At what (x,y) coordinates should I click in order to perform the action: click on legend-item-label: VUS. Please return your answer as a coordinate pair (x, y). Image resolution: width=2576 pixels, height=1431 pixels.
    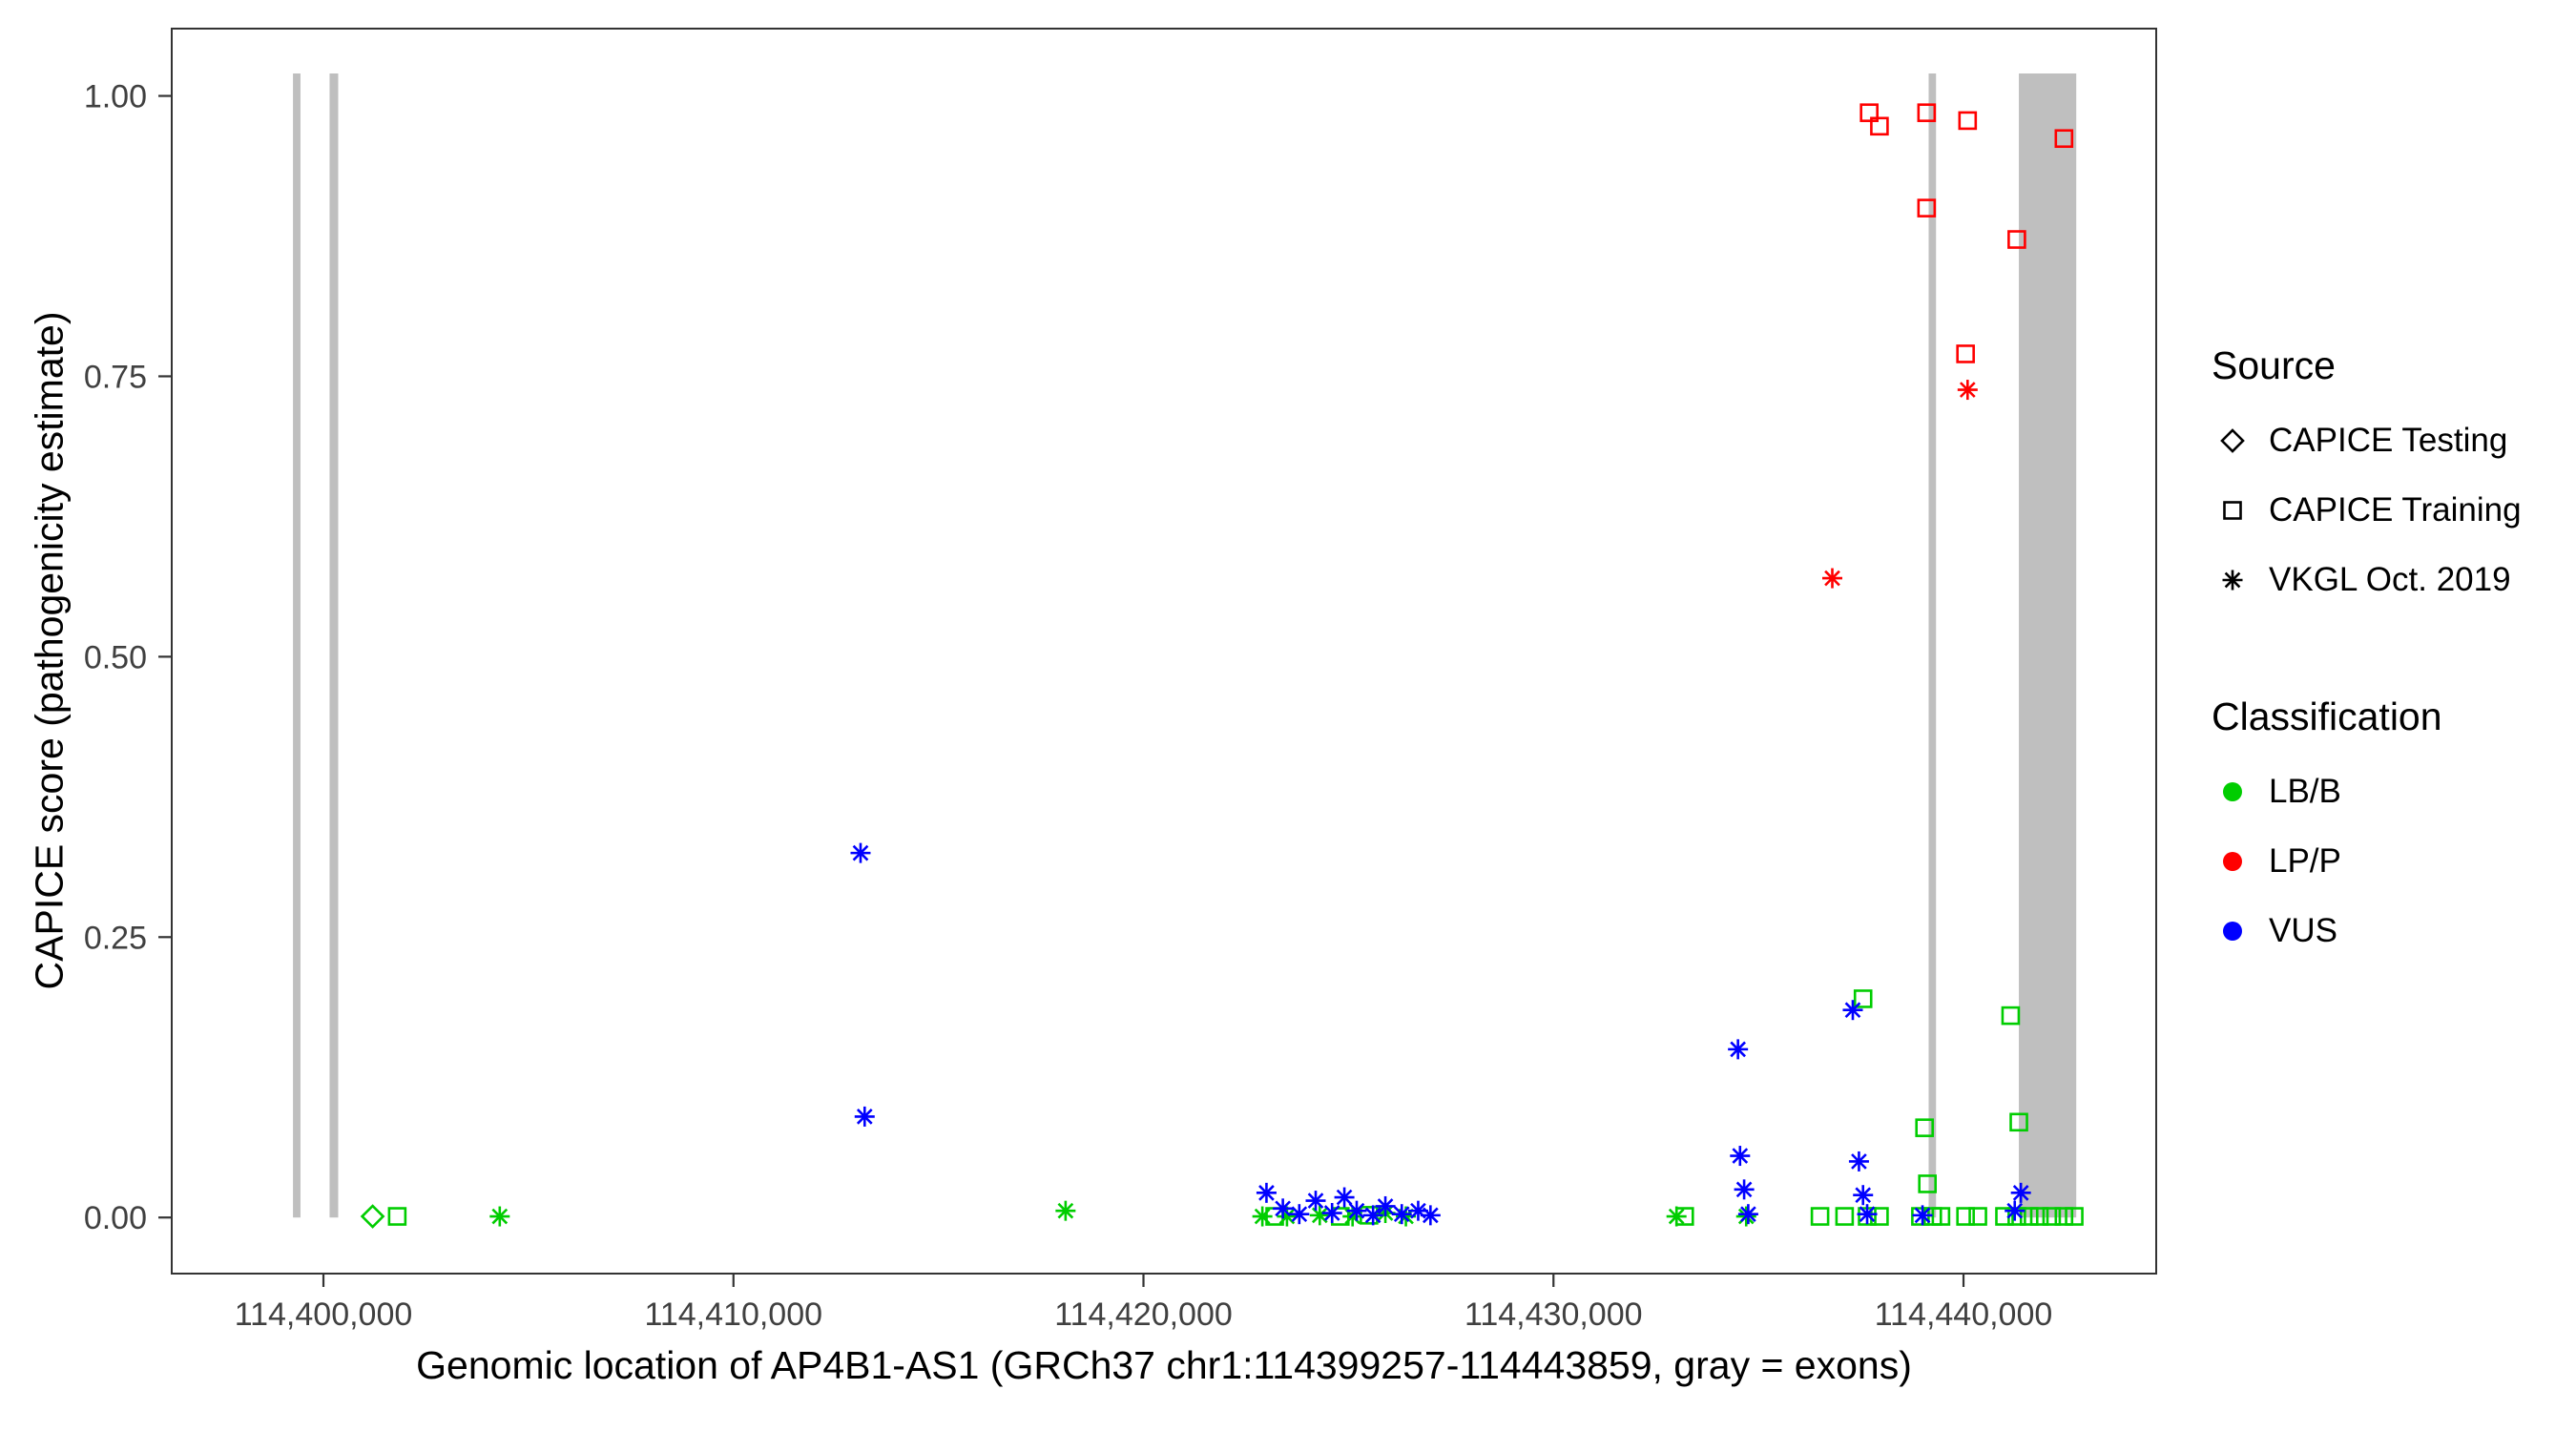
    Looking at the image, I should click on (2303, 930).